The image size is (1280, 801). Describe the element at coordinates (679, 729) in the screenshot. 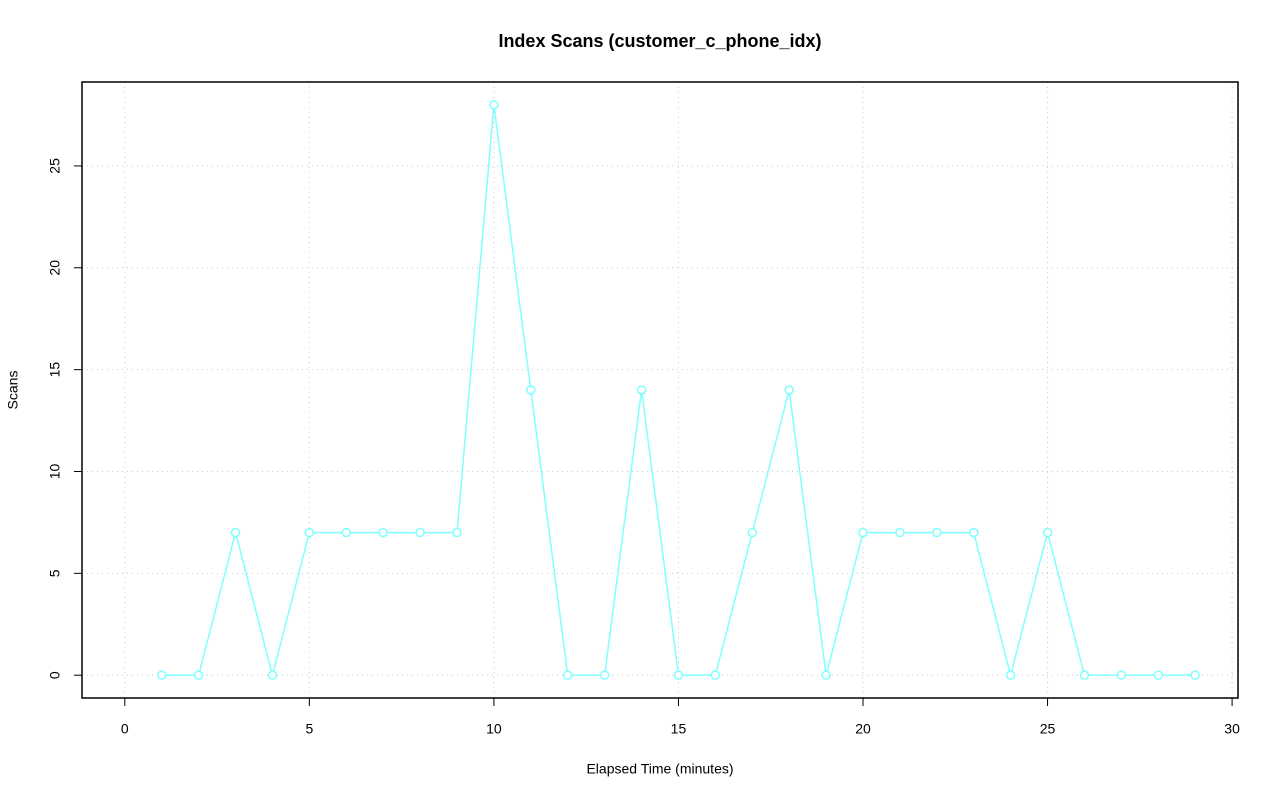

I see `x-tick-label: 15` at that location.